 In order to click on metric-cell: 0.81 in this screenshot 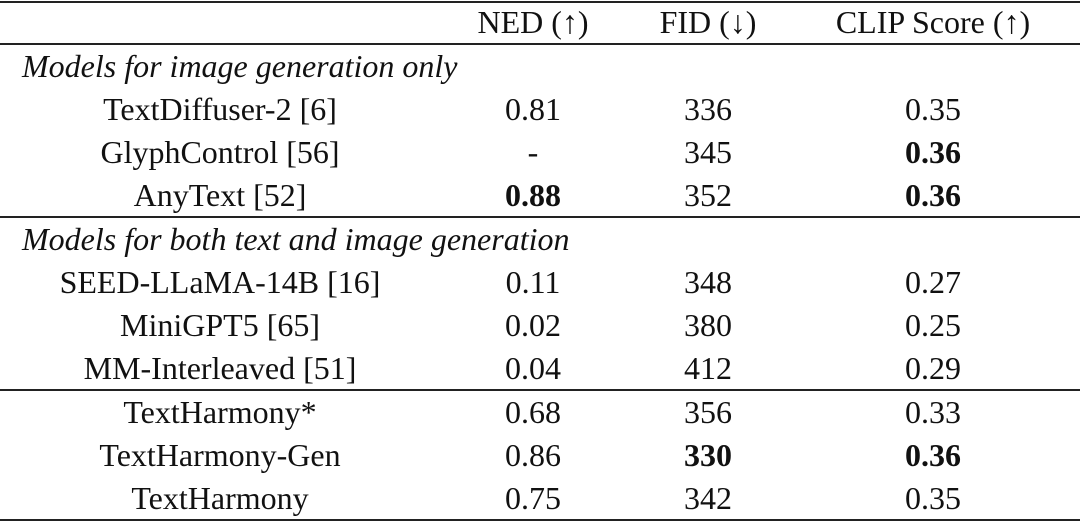, I will do `click(533, 109)`.